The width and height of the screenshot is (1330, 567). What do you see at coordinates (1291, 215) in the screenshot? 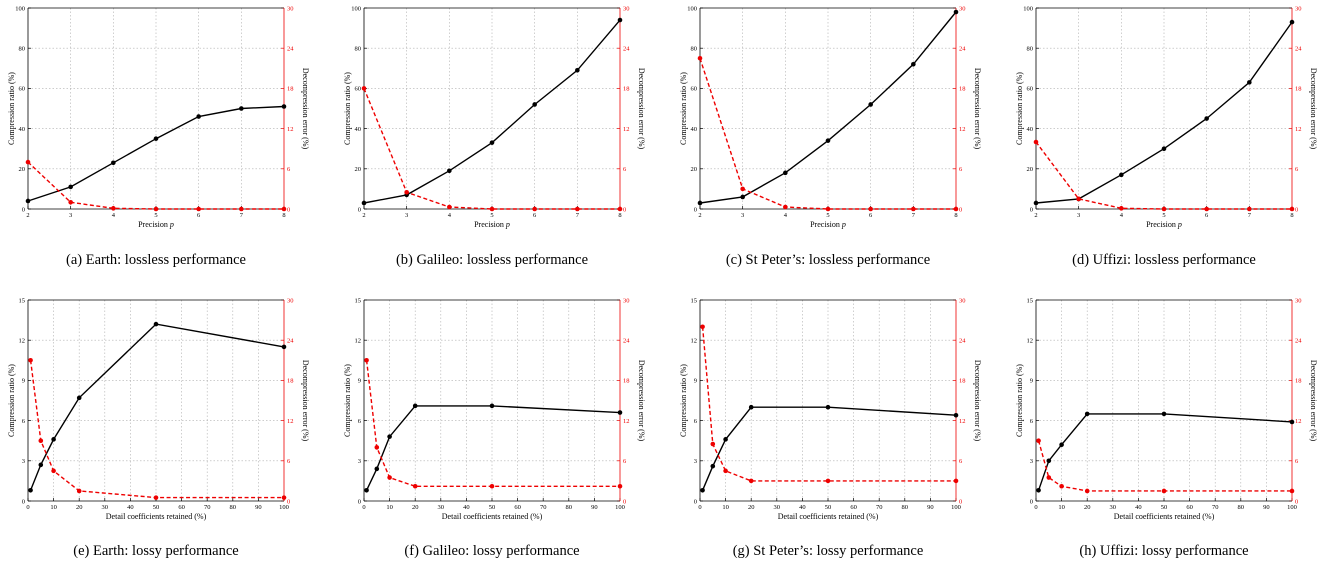
I see `x-tick-label: 8` at bounding box center [1291, 215].